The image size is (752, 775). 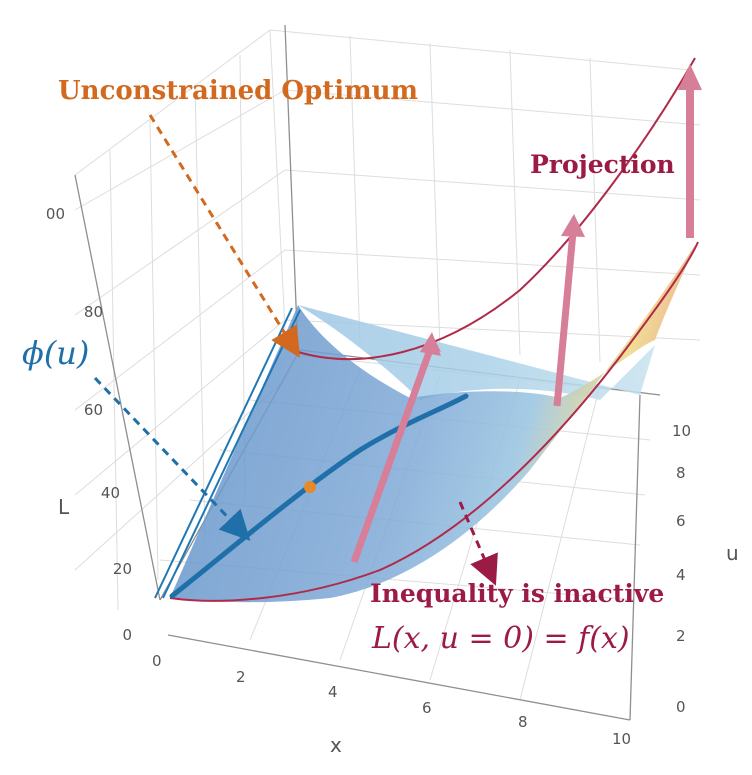 What do you see at coordinates (336, 745) in the screenshot?
I see `x-axis-title: x` at bounding box center [336, 745].